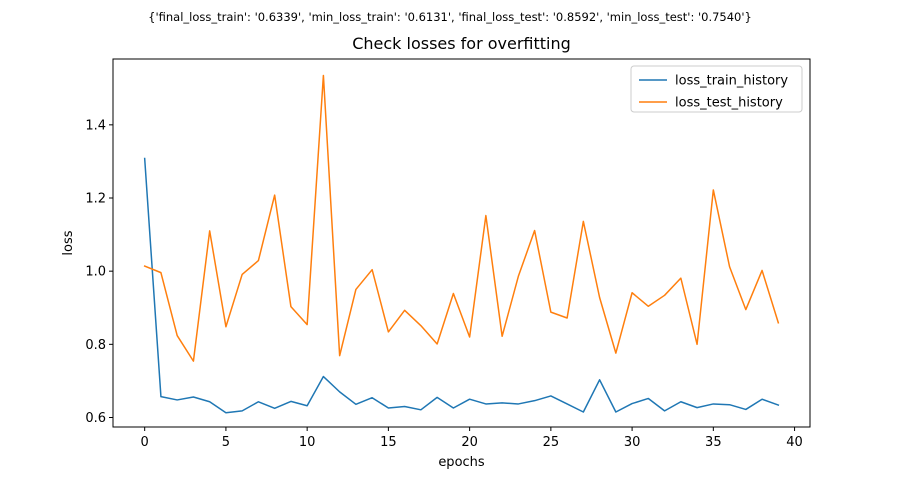  Describe the element at coordinates (794, 442) in the screenshot. I see `x-tick-label: 40` at that location.